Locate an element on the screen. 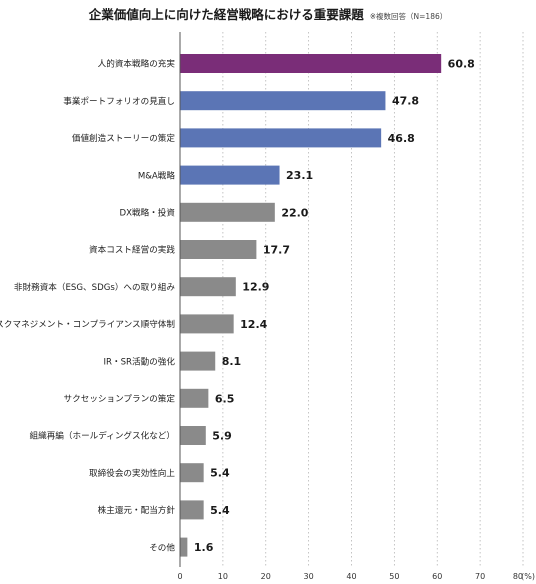 The width and height of the screenshot is (536, 584). category-label: 事業ポートフォリオの見直し is located at coordinates (119, 101).